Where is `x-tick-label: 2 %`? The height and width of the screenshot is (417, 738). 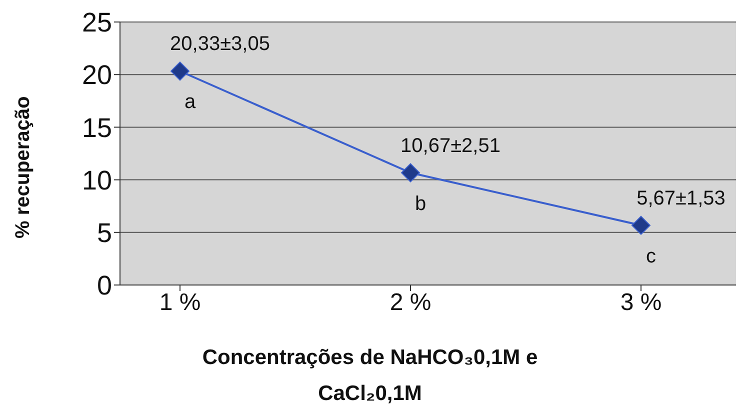
x-tick-label: 2 % is located at coordinates (411, 302).